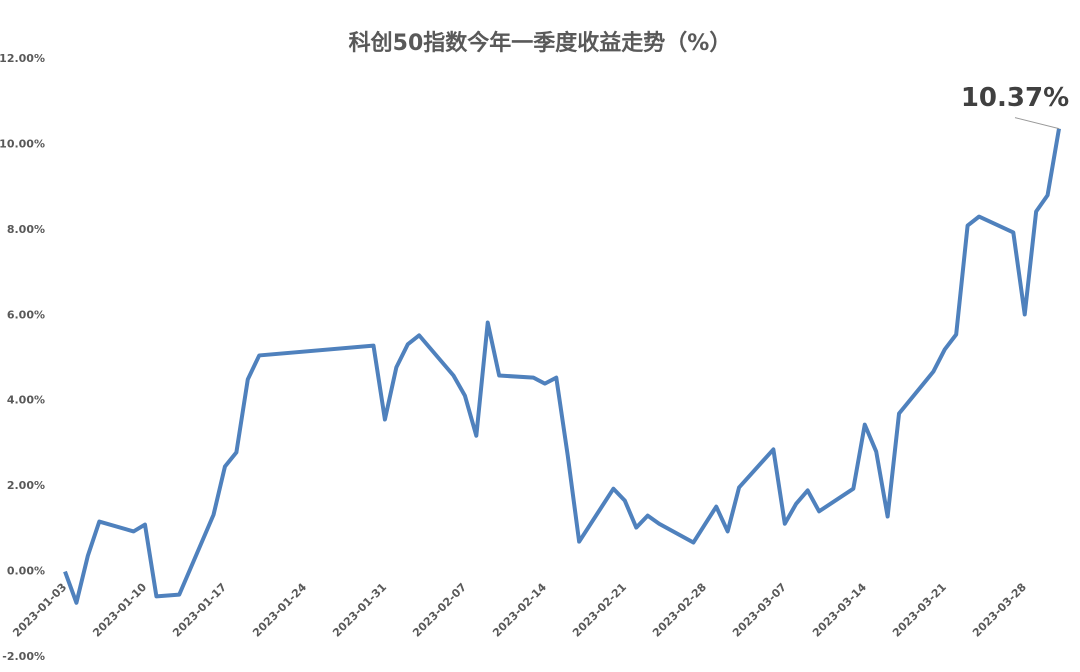  I want to click on y-tick-label: 2.00%, so click(26, 485).